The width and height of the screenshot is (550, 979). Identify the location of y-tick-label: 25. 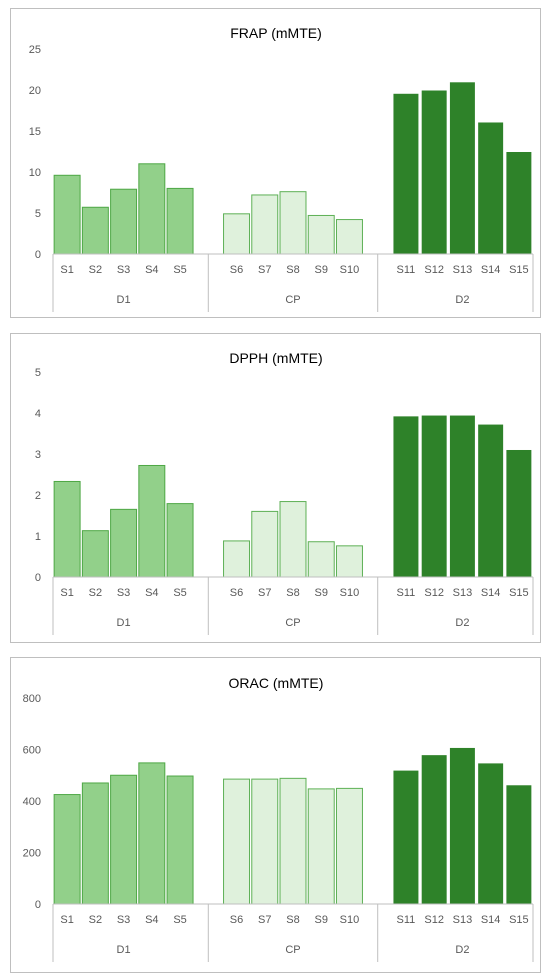
(35, 50).